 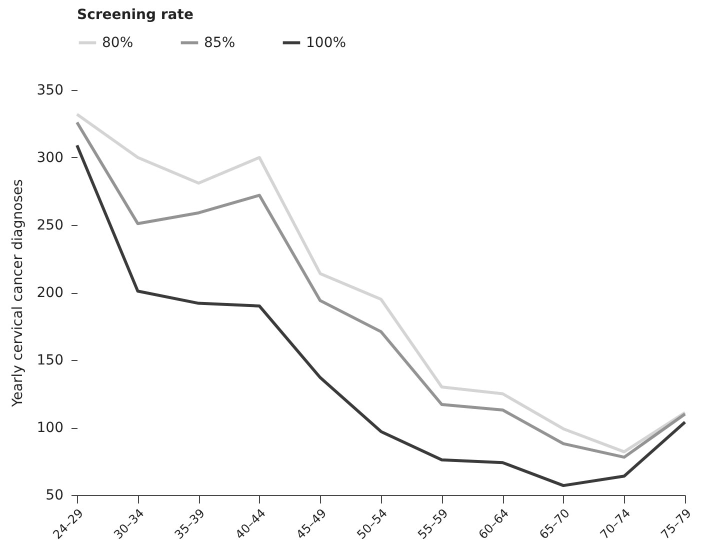 I want to click on legend-title: Screening rate, so click(x=135, y=15).